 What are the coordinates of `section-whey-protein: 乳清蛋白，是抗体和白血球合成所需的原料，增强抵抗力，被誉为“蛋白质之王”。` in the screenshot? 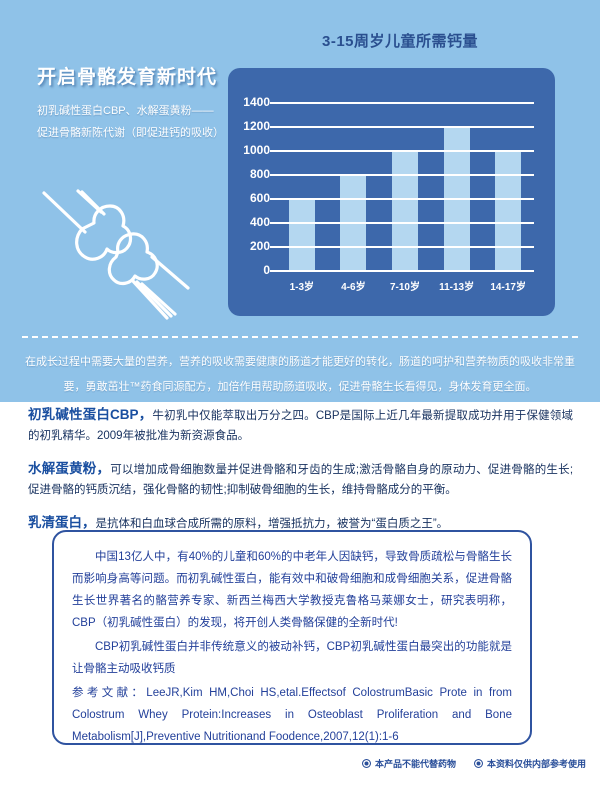 It's located at (300, 523).